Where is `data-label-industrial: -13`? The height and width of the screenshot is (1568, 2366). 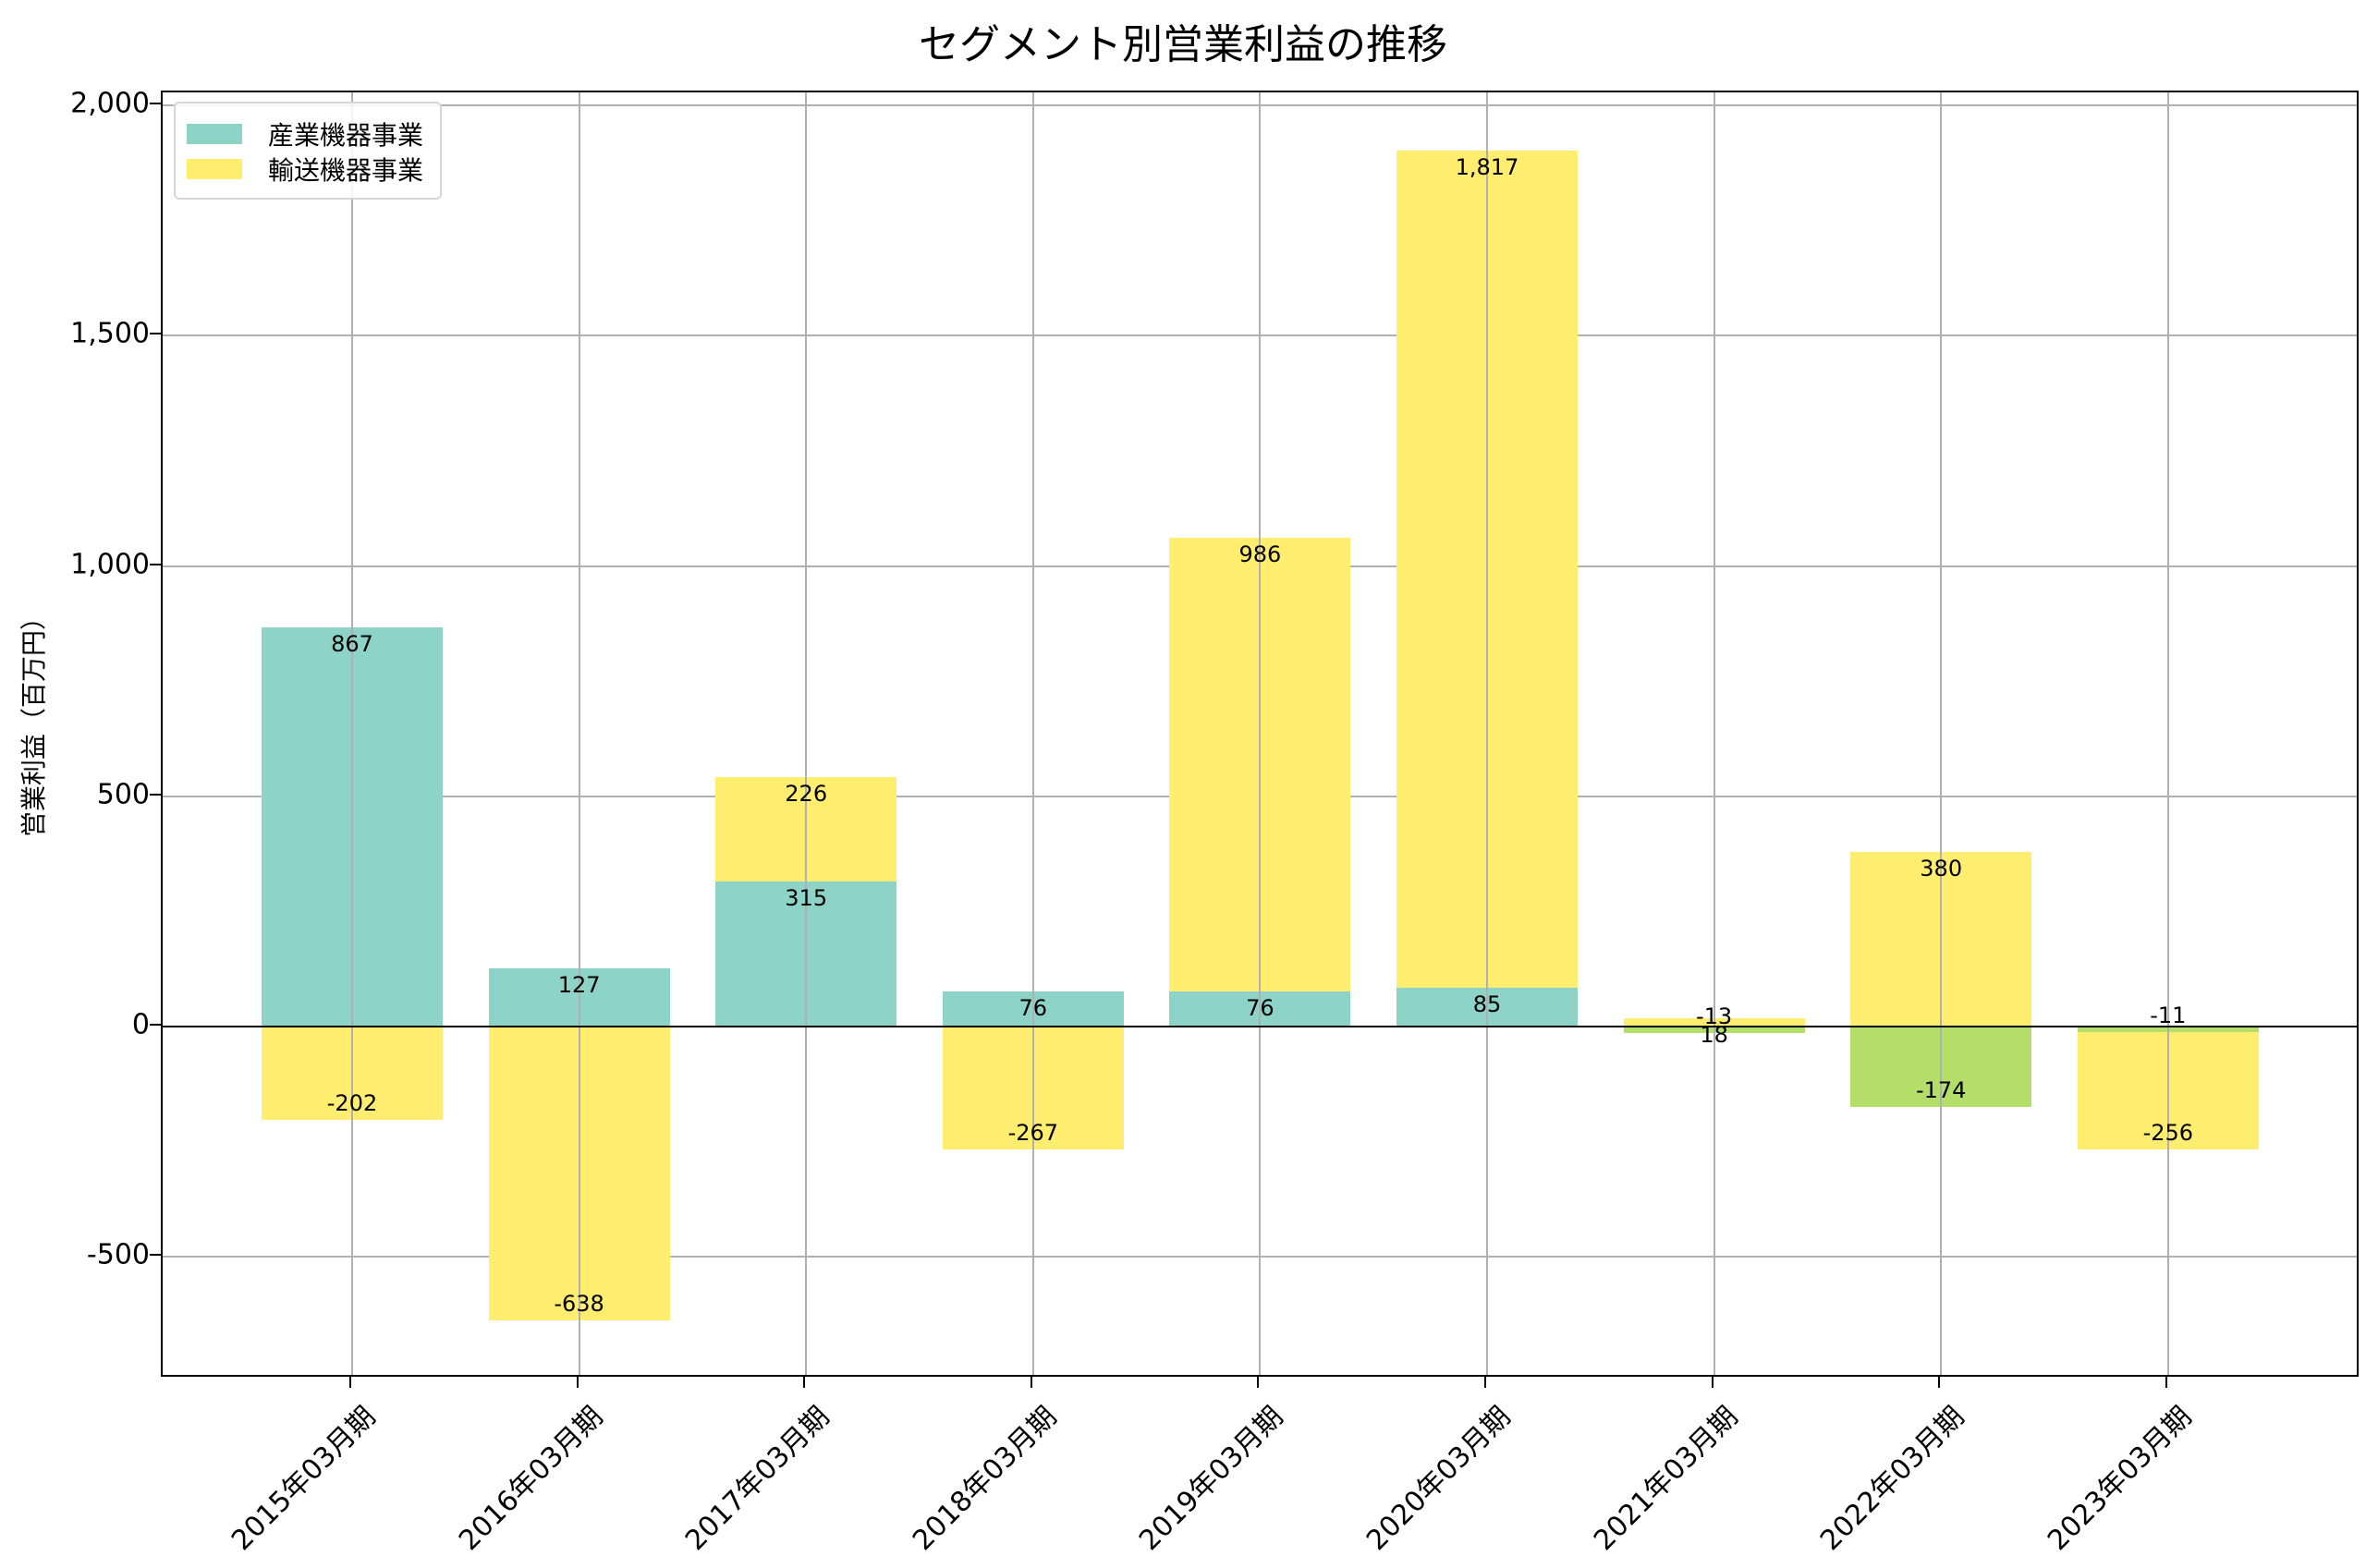 data-label-industrial: -13 is located at coordinates (1714, 1016).